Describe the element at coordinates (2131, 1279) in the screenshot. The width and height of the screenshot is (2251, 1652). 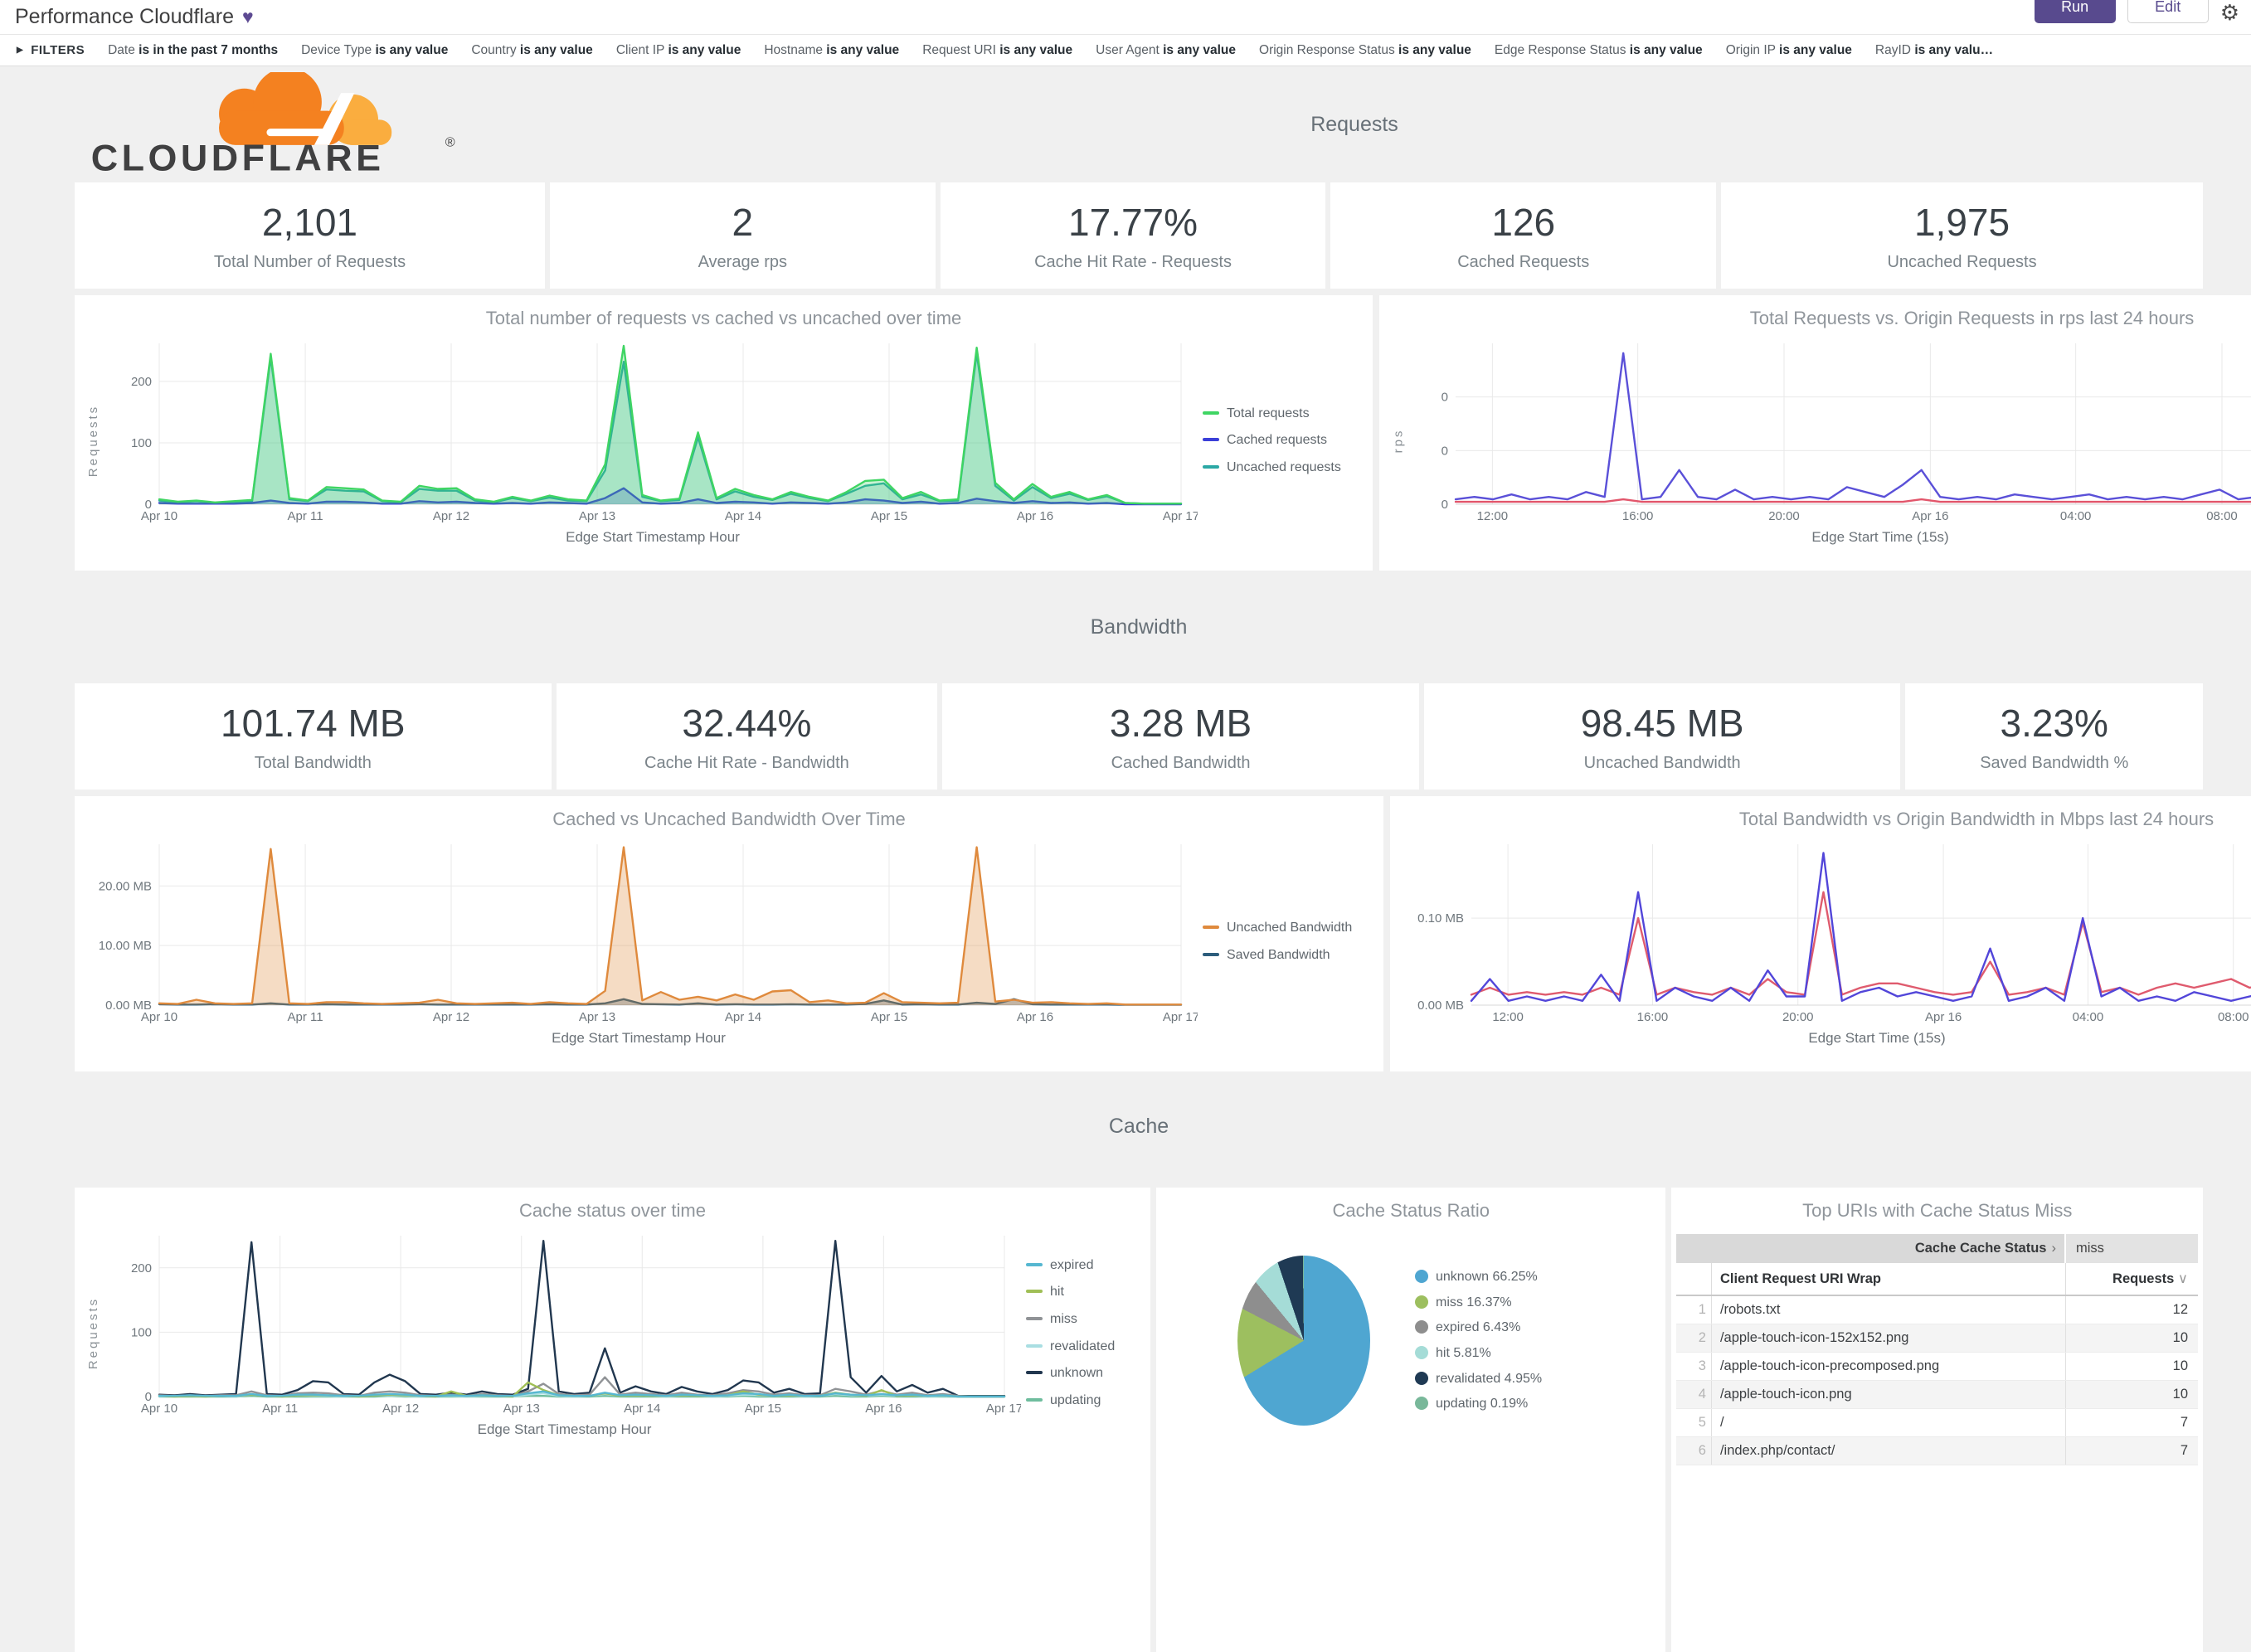
I see `column-header-requests: Requests ∨` at that location.